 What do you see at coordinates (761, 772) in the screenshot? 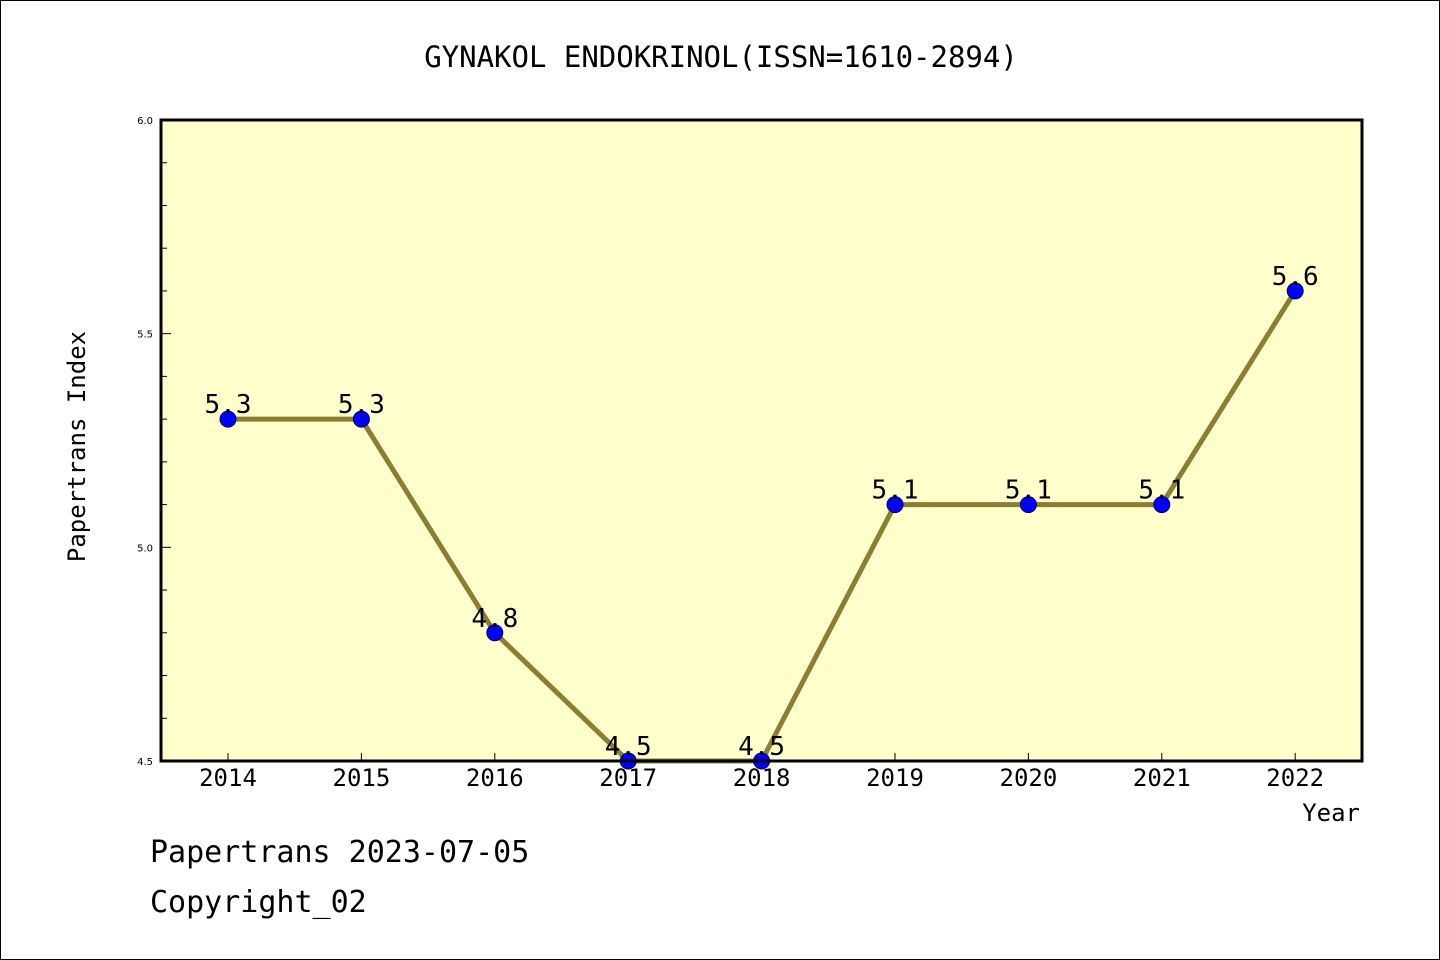
I see `x-axis: 2014 2015 2016 2017 2018 2019 2020 2021 2022` at bounding box center [761, 772].